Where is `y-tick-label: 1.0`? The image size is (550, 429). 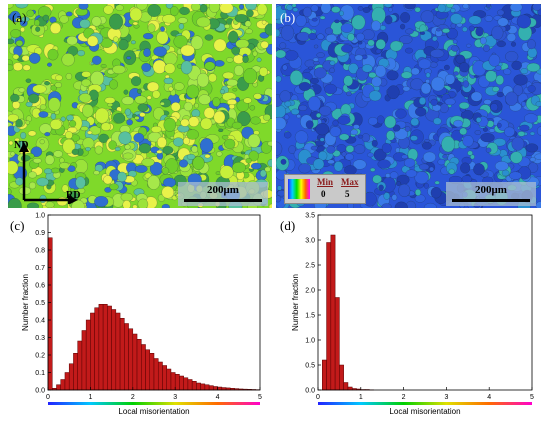 y-tick-label: 1.0 is located at coordinates (40, 216).